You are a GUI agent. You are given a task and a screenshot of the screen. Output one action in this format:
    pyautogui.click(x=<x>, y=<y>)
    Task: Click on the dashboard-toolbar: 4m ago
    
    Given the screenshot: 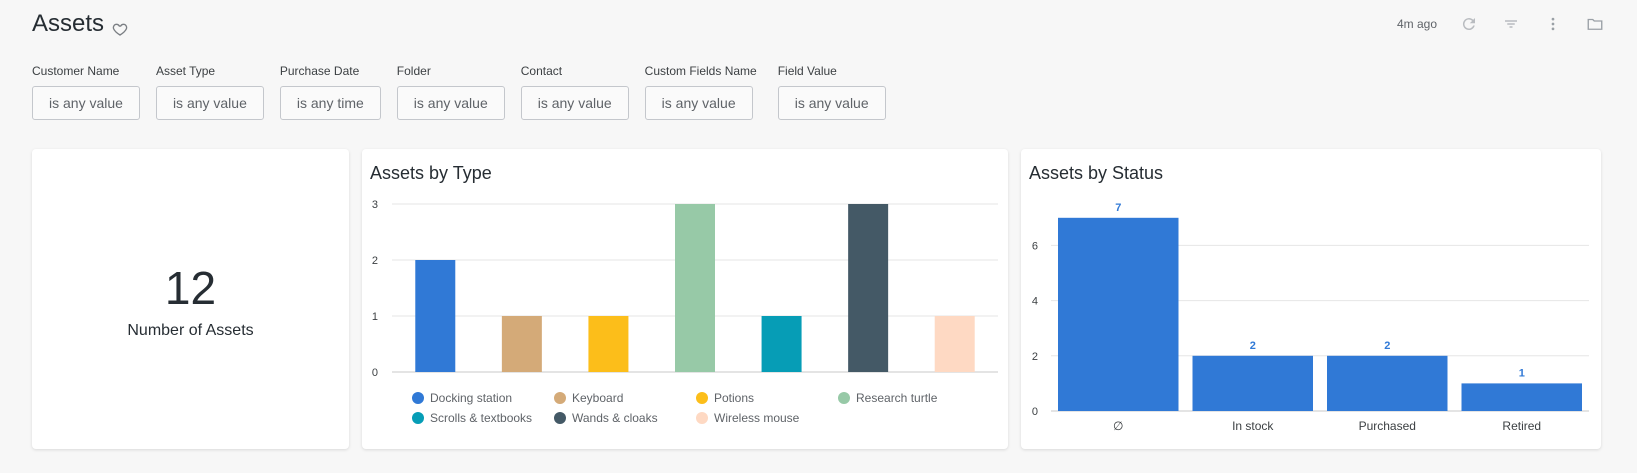 What is the action you would take?
    pyautogui.click(x=1501, y=24)
    